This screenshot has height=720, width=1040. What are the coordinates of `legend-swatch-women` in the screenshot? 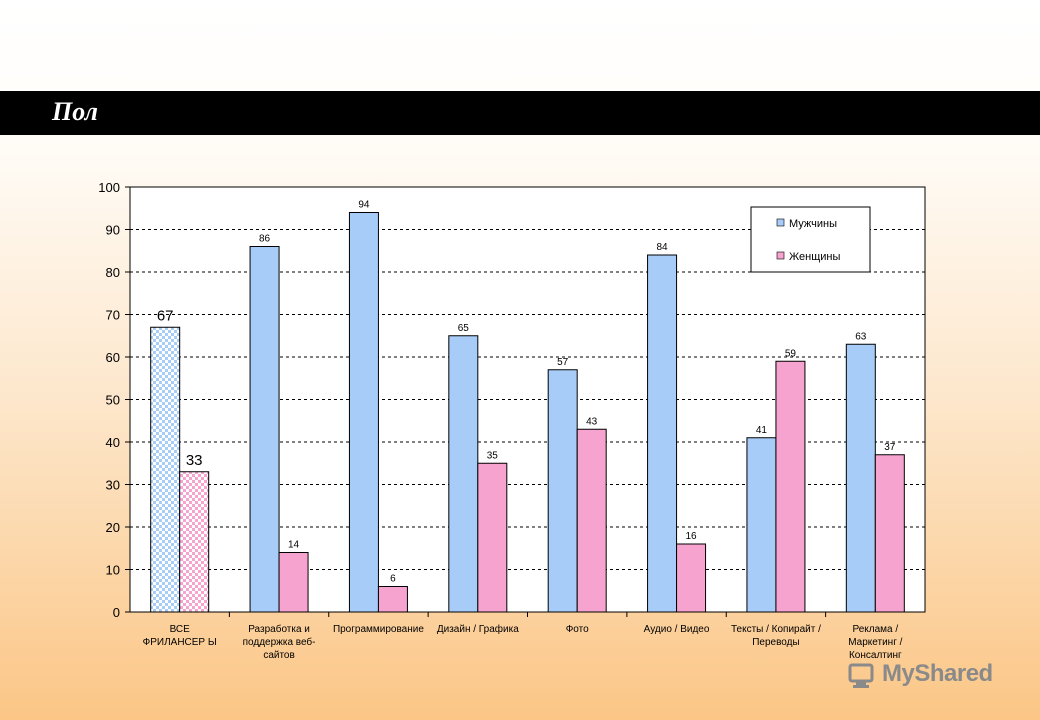 It's located at (780, 255).